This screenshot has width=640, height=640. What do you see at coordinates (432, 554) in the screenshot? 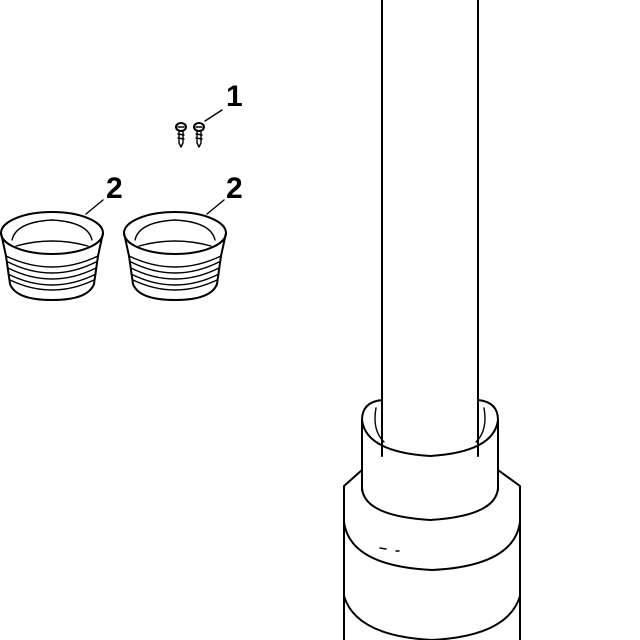
I see `tube-base` at bounding box center [432, 554].